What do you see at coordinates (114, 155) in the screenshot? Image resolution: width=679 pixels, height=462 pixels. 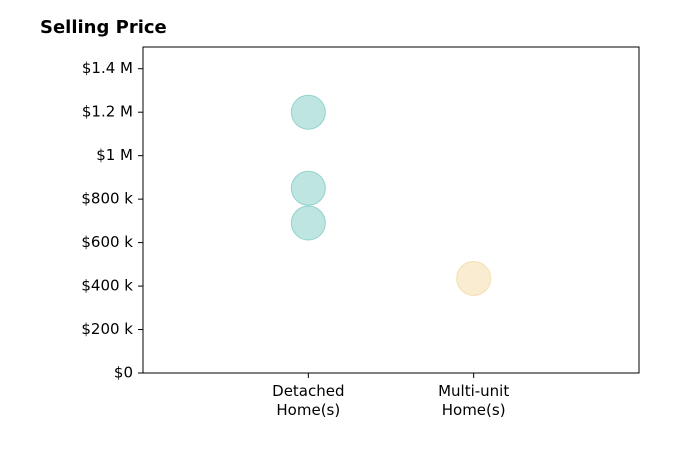 I see `y-tick-label: $1 M` at bounding box center [114, 155].